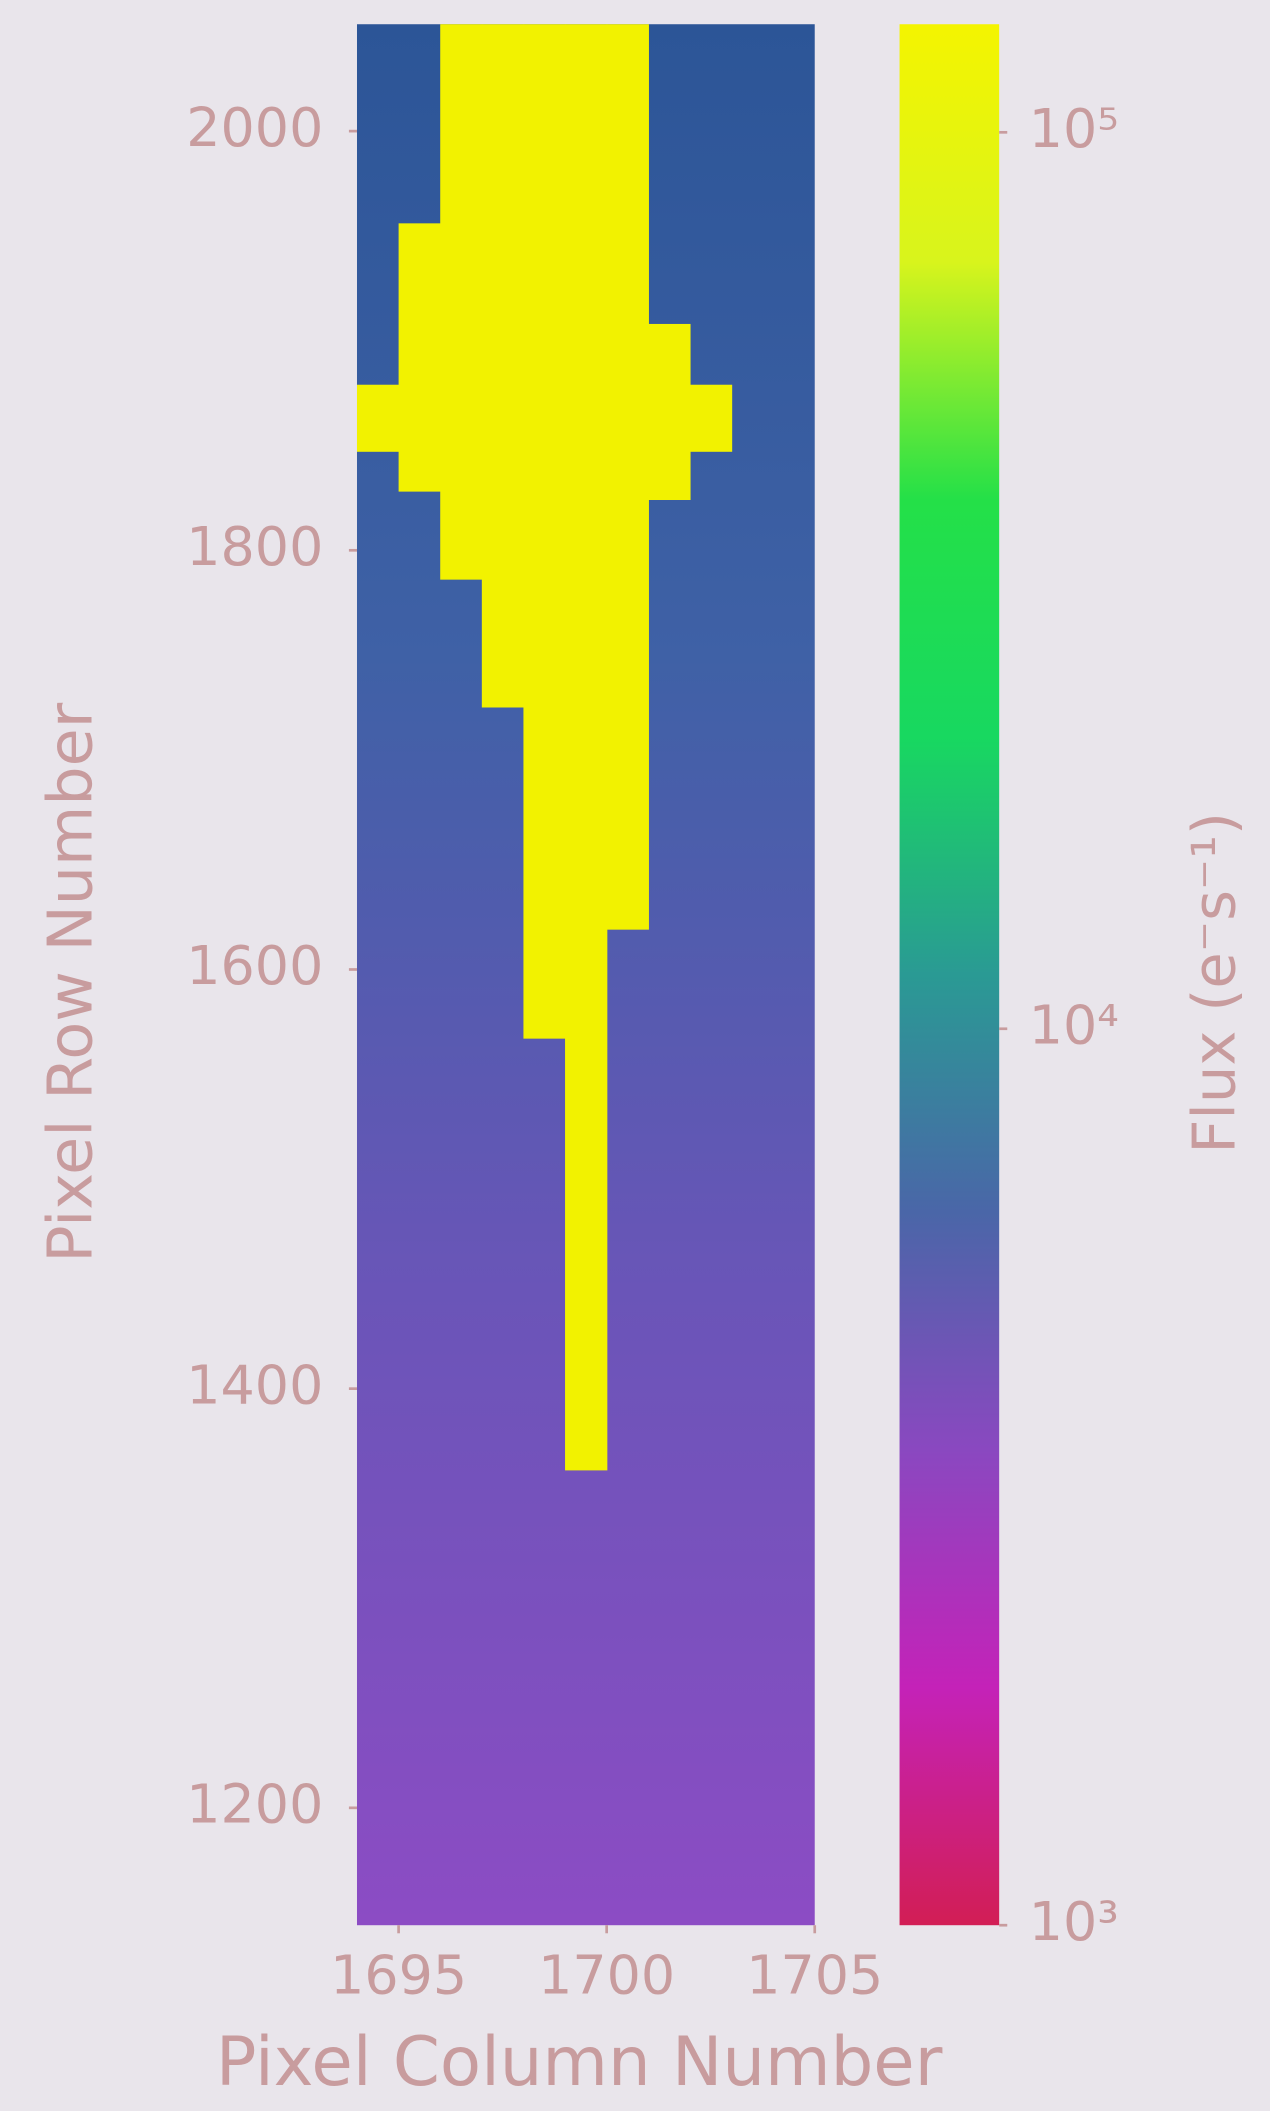  I want to click on y-axis-title: Pixel Row Number, so click(70, 982).